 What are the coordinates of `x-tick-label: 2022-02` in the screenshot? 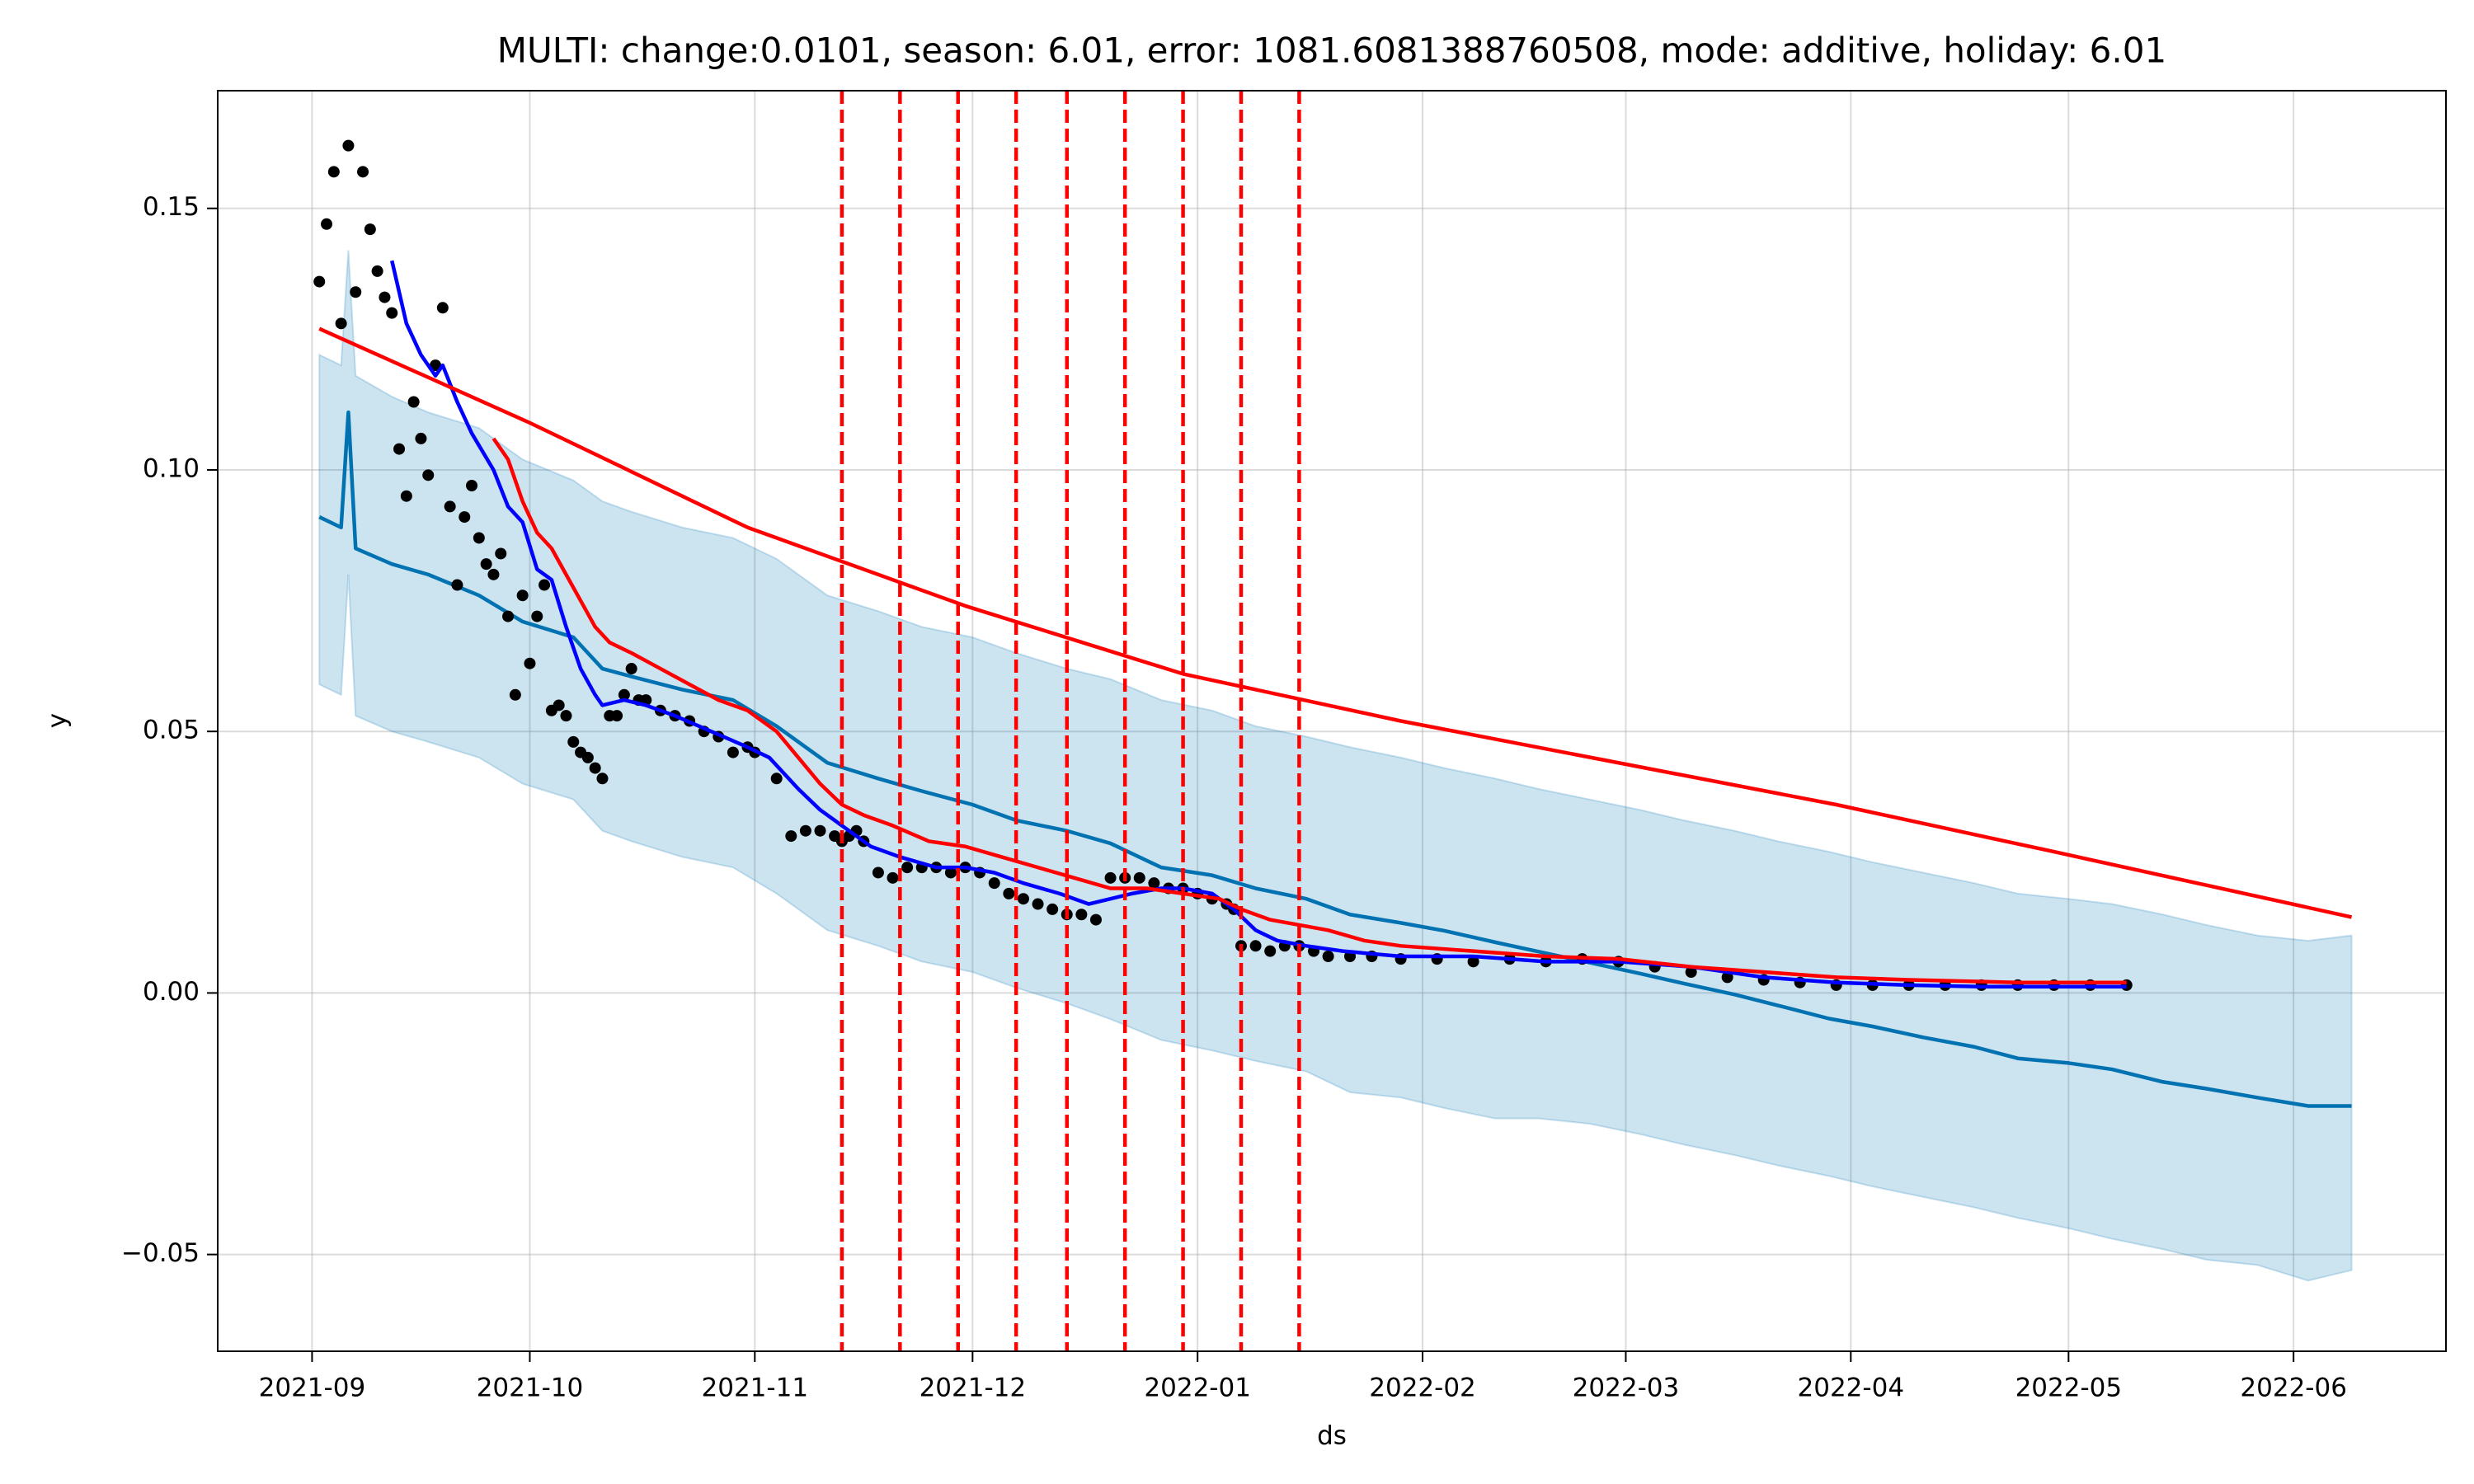 It's located at (1422, 1388).